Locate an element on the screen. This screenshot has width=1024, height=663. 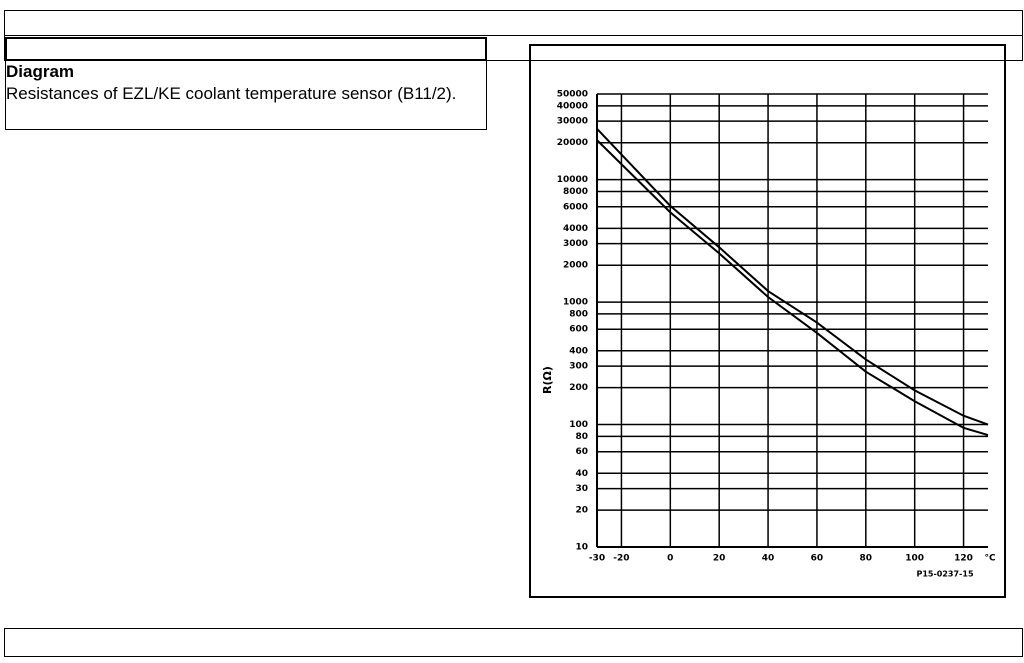
bottom-bar is located at coordinates (513, 642).